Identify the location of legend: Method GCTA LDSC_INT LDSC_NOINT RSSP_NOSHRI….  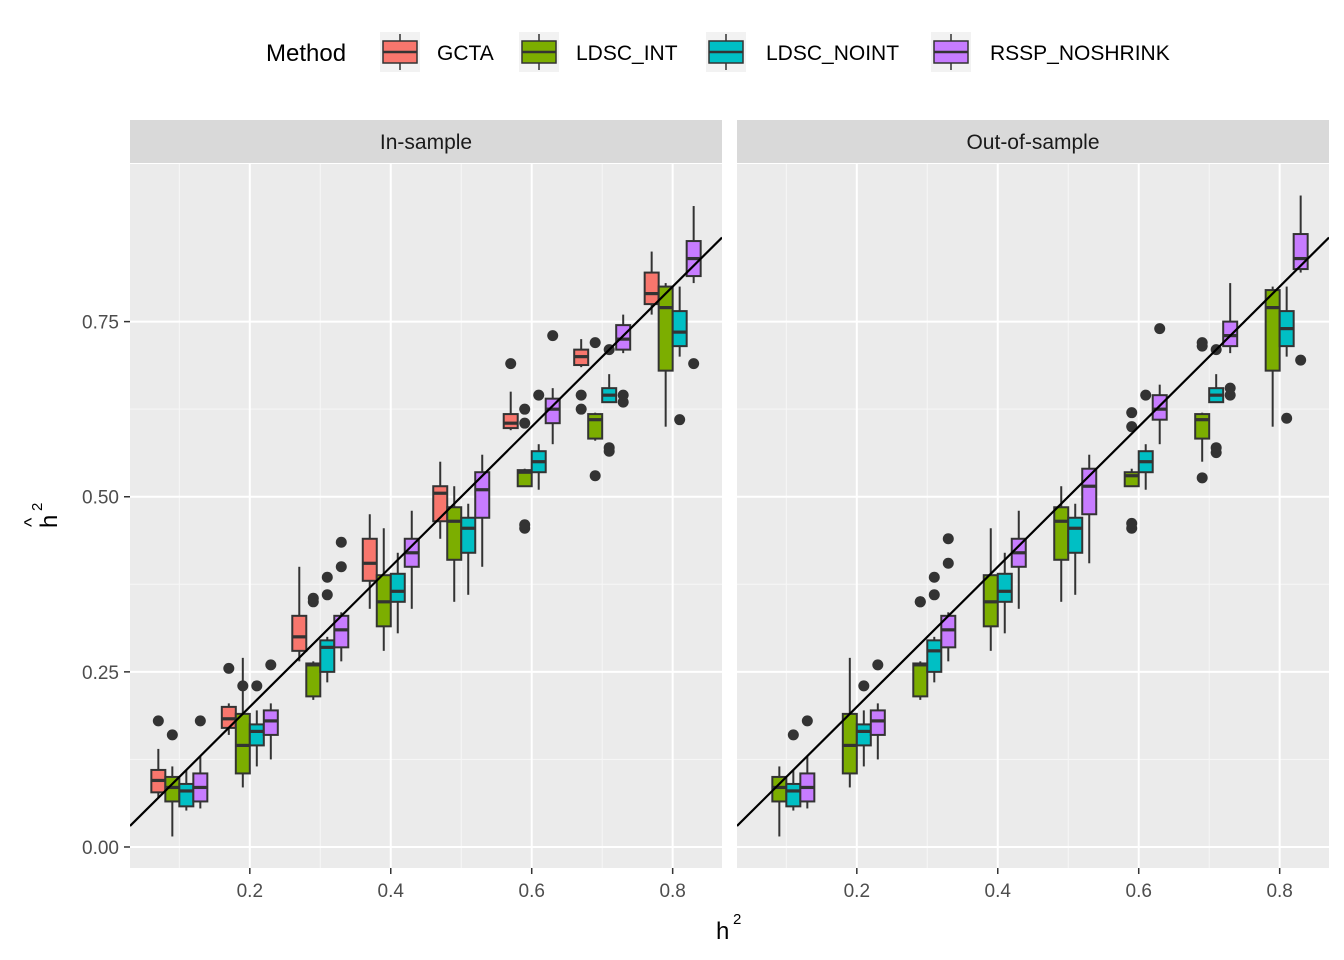
(718, 52).